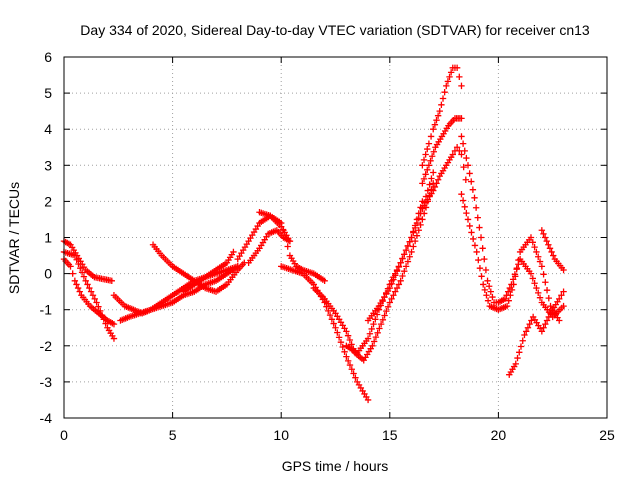  Describe the element at coordinates (281, 435) in the screenshot. I see `x-tick-label: 10` at that location.